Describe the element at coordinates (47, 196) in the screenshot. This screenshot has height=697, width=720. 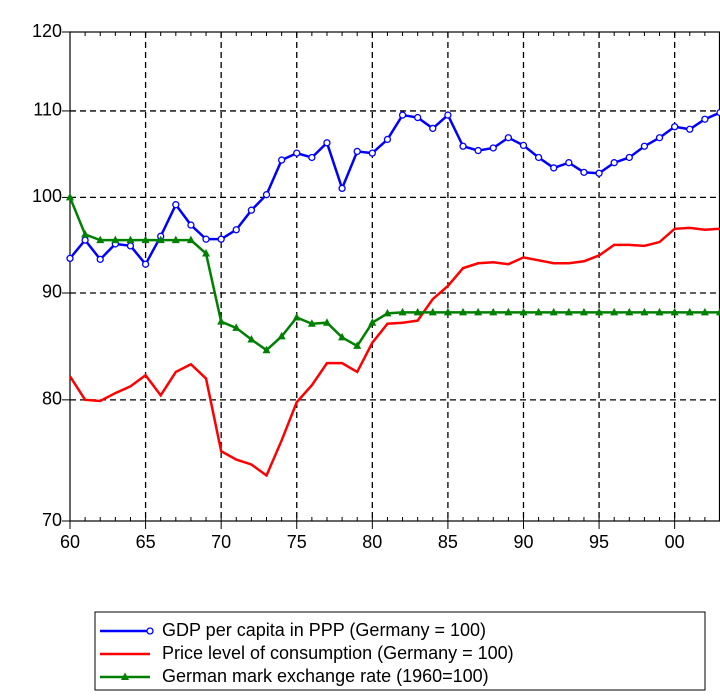
I see `y-tick-label: 100` at that location.